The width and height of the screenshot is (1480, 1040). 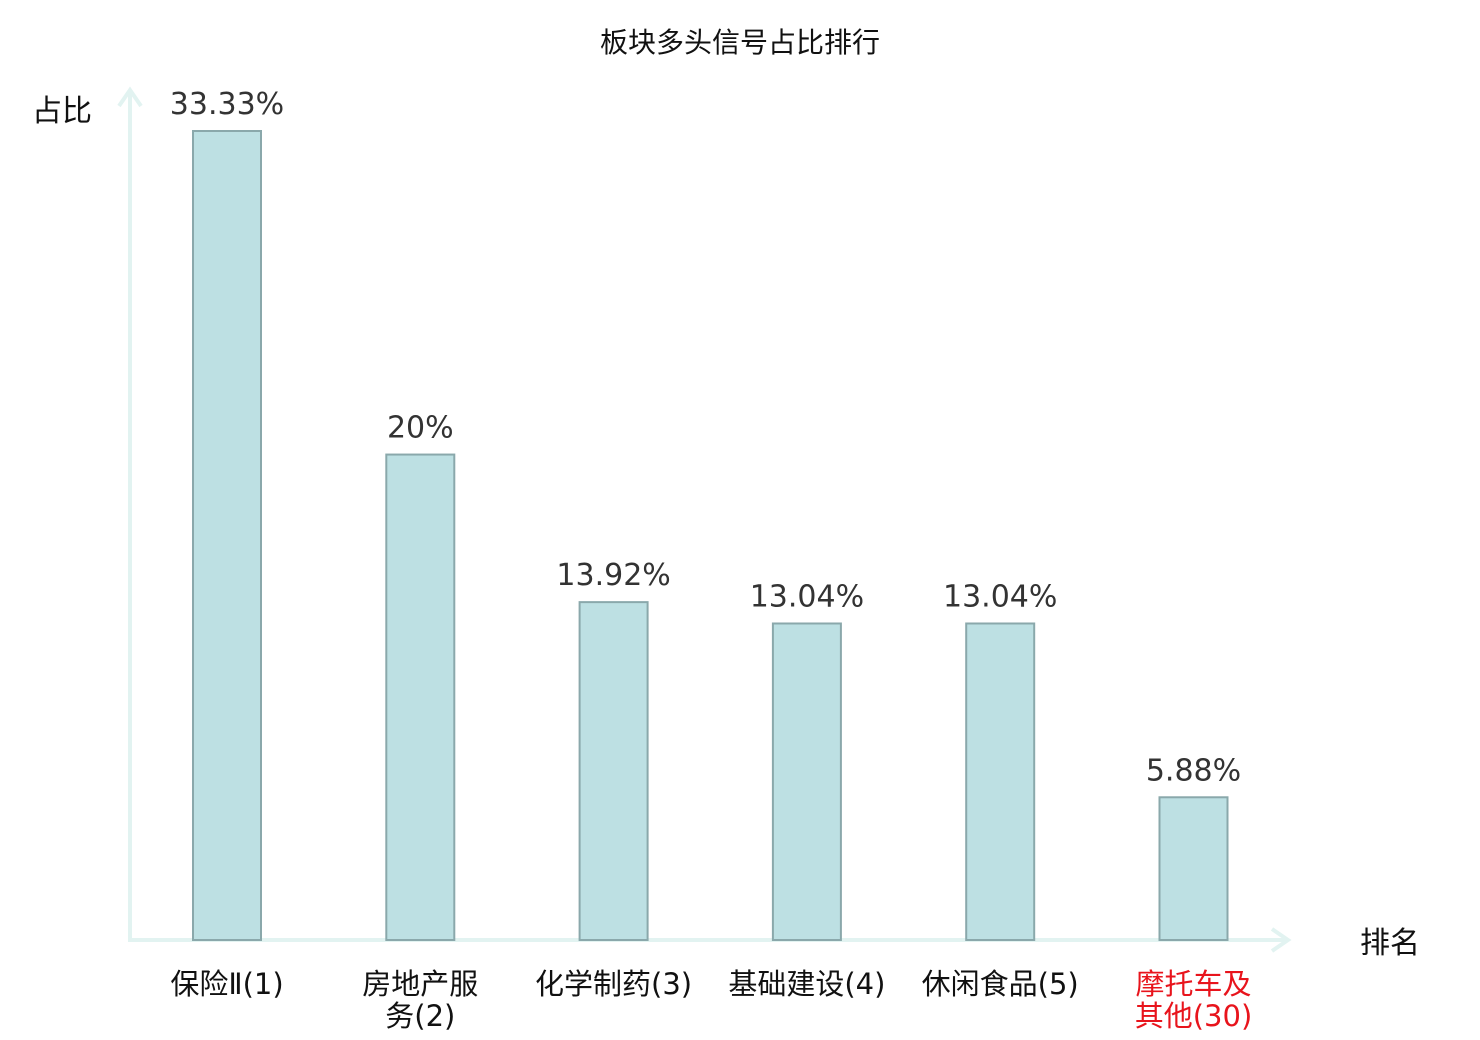 I want to click on category-label-2-line-2: 务(2), so click(x=420, y=1016).